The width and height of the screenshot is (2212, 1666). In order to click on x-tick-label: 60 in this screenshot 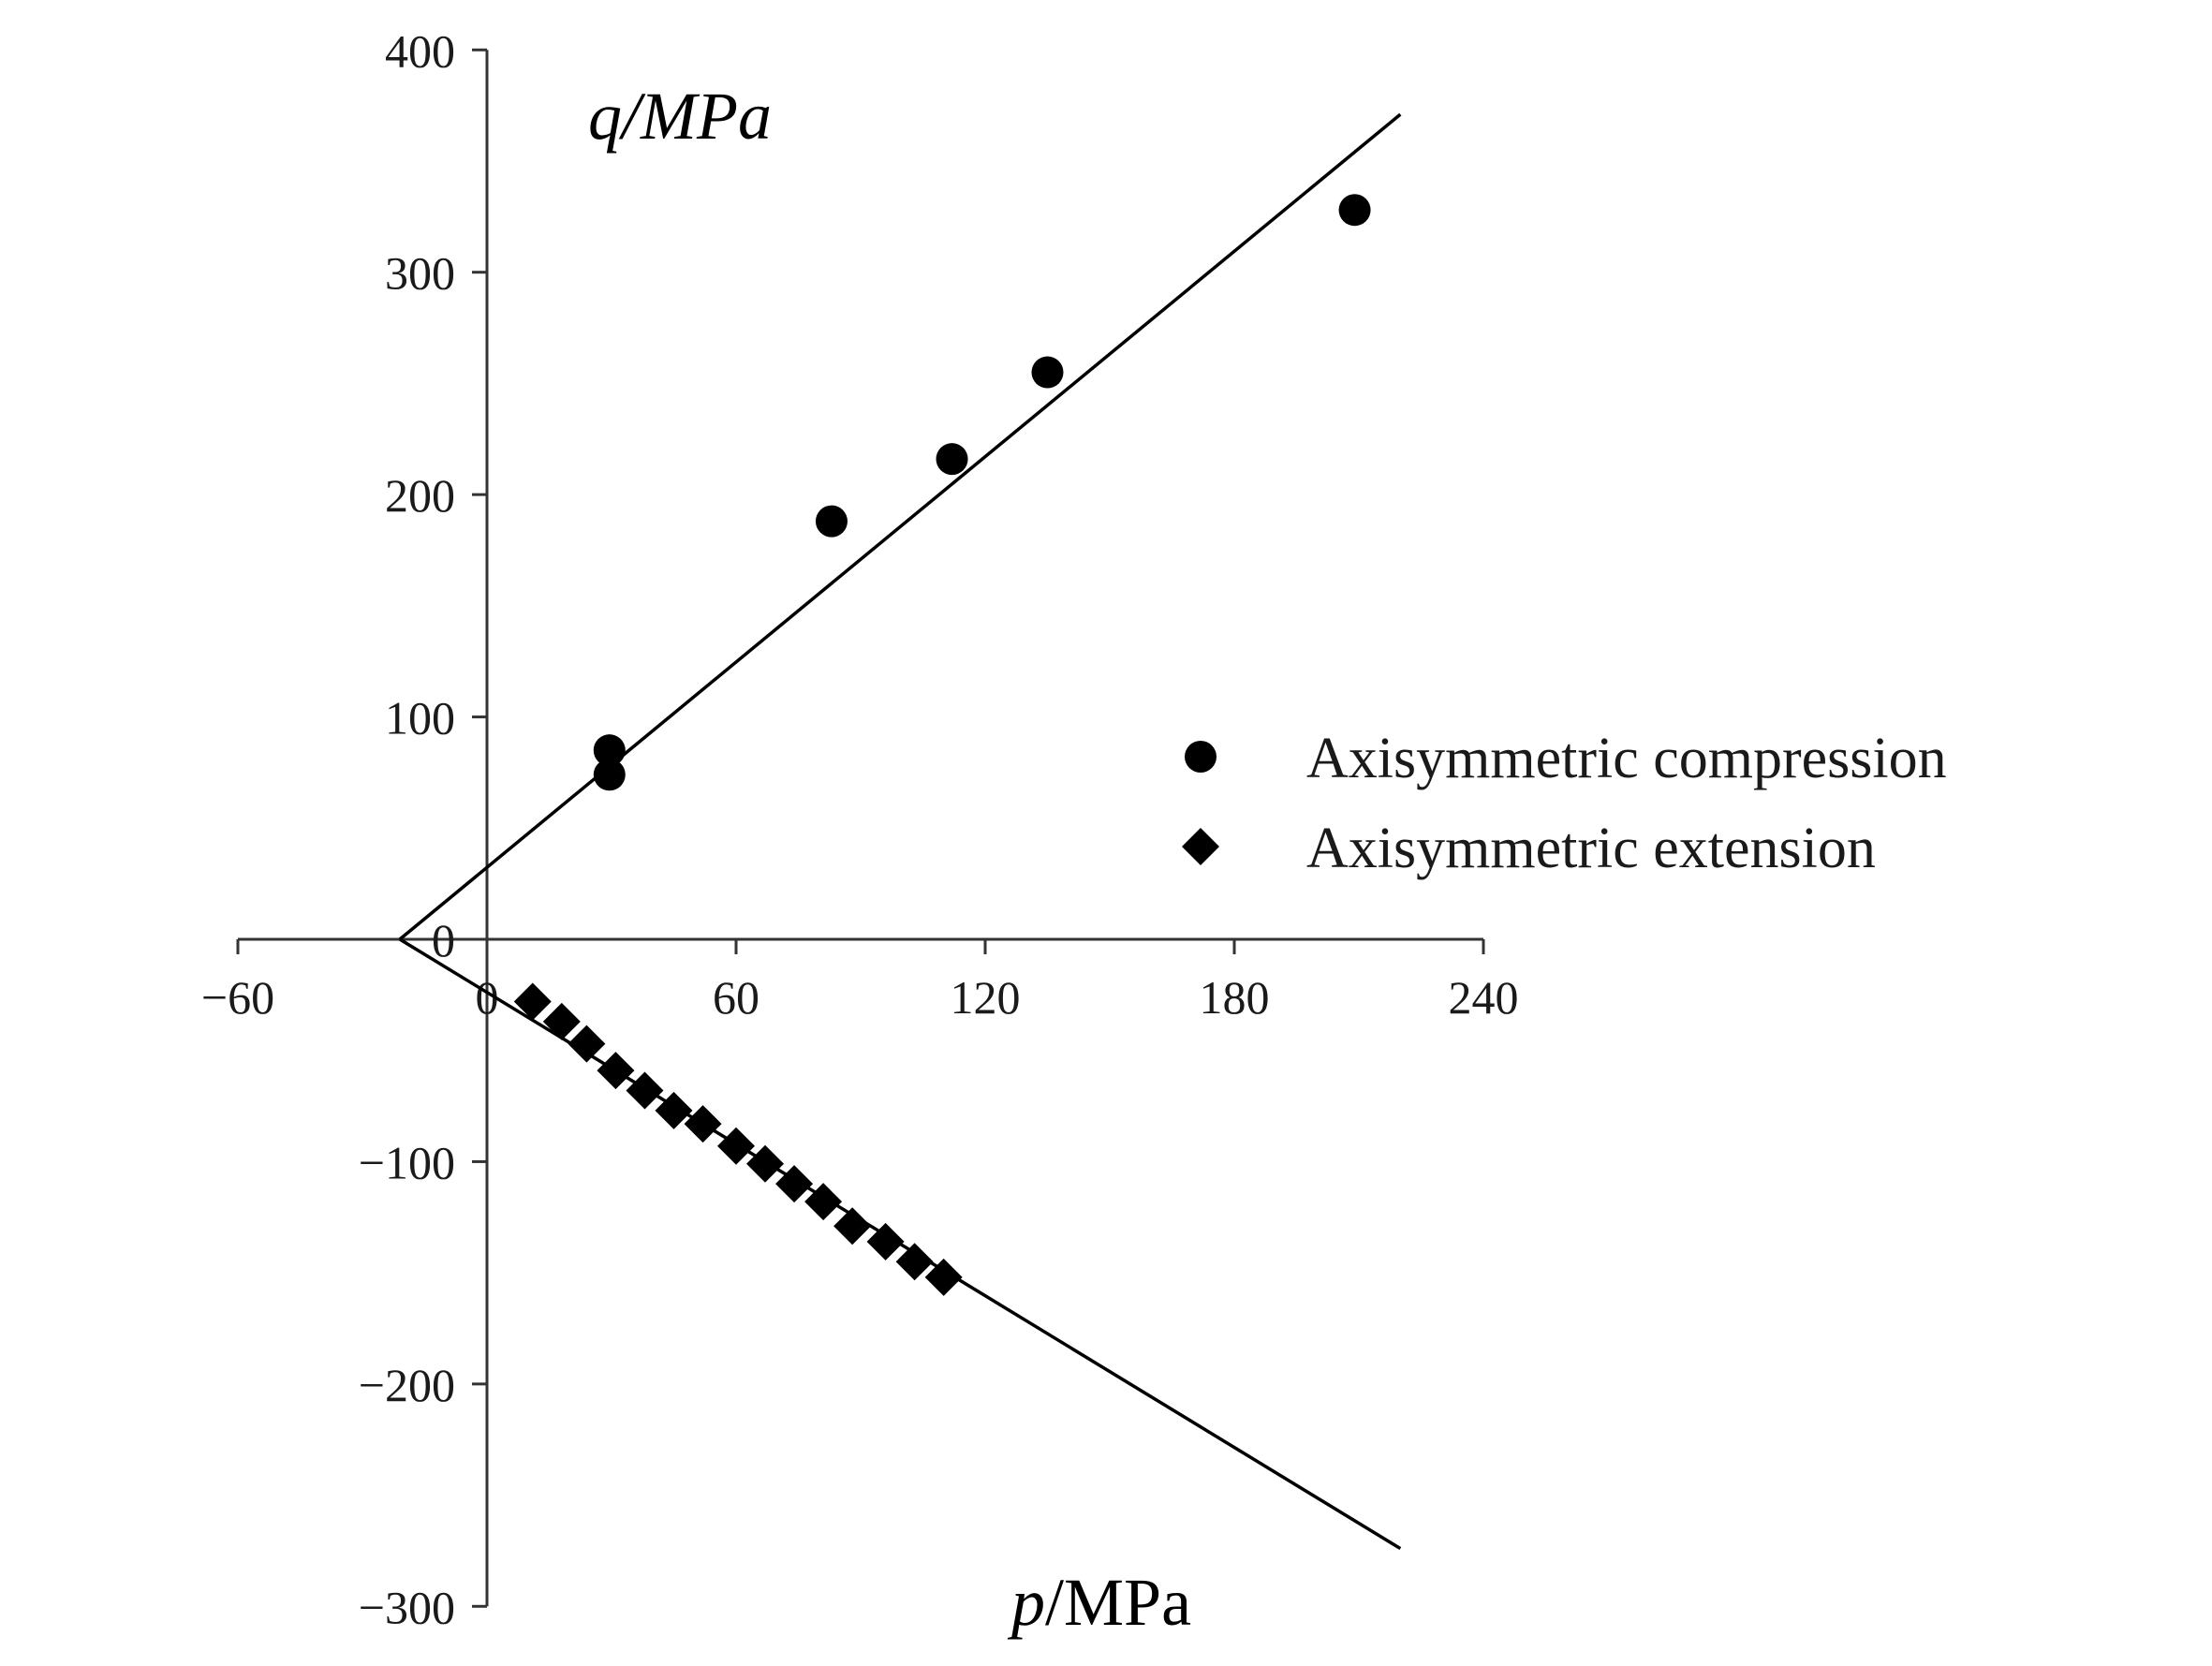, I will do `click(736, 998)`.